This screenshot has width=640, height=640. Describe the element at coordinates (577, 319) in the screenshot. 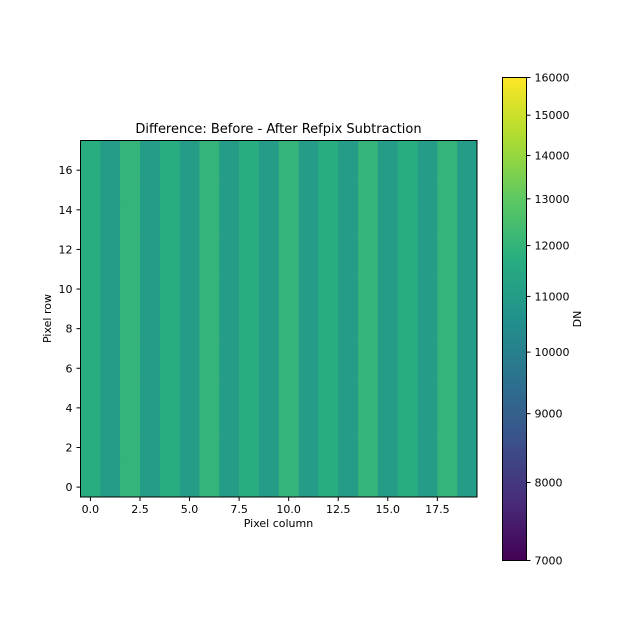

I see `colorbar-label: DN` at that location.